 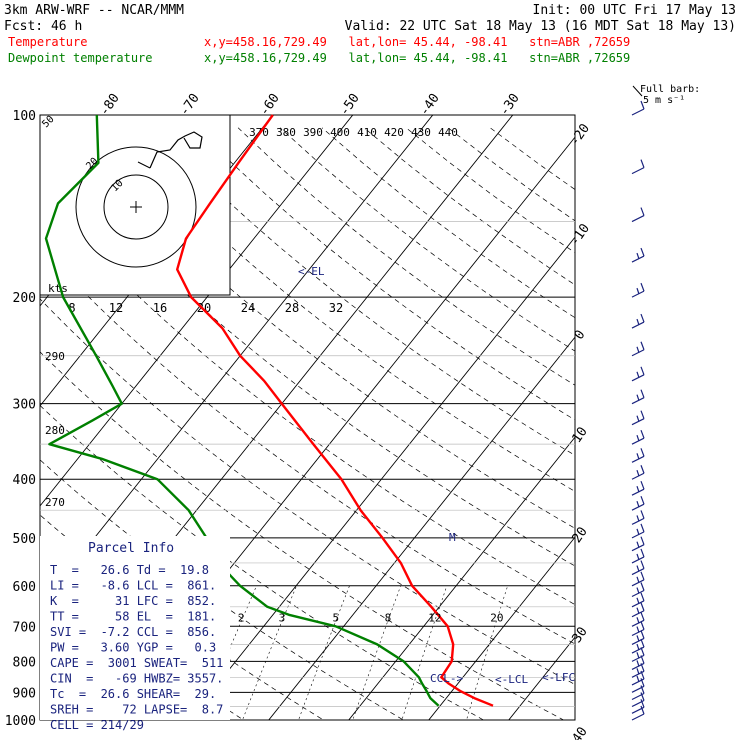 What do you see at coordinates (24, 298) in the screenshot?
I see `pressure-label-200: 200` at bounding box center [24, 298].